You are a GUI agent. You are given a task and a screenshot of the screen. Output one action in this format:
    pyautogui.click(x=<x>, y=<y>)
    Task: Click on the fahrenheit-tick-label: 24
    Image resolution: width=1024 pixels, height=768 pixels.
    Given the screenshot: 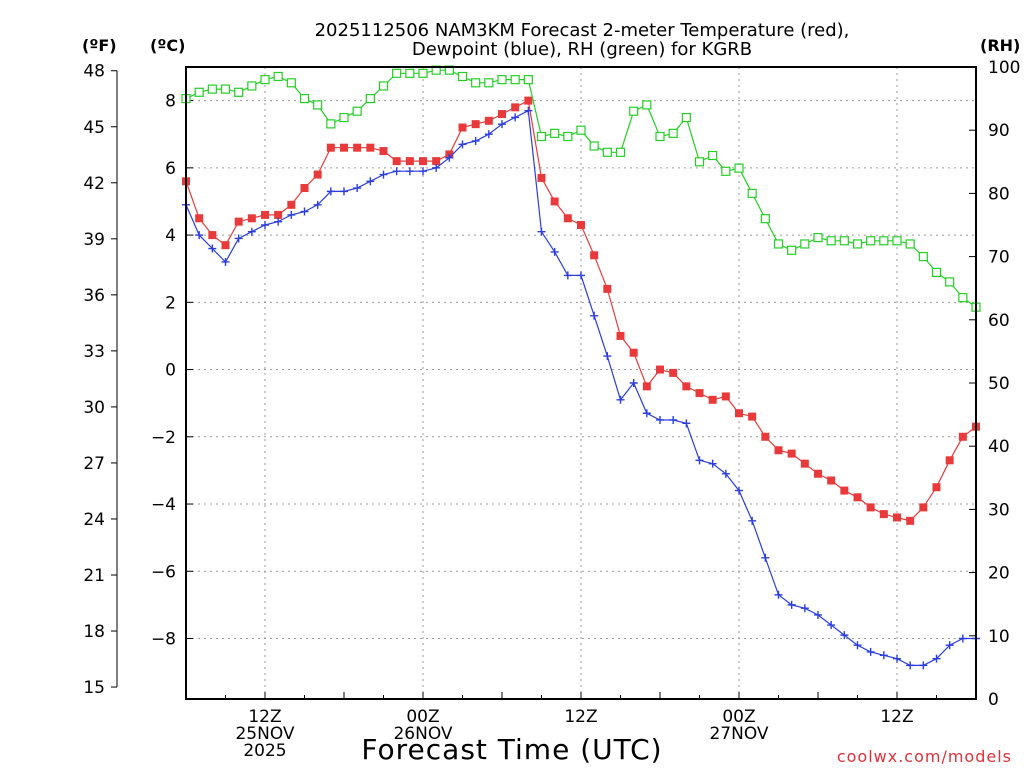 What is the action you would take?
    pyautogui.click(x=94, y=520)
    